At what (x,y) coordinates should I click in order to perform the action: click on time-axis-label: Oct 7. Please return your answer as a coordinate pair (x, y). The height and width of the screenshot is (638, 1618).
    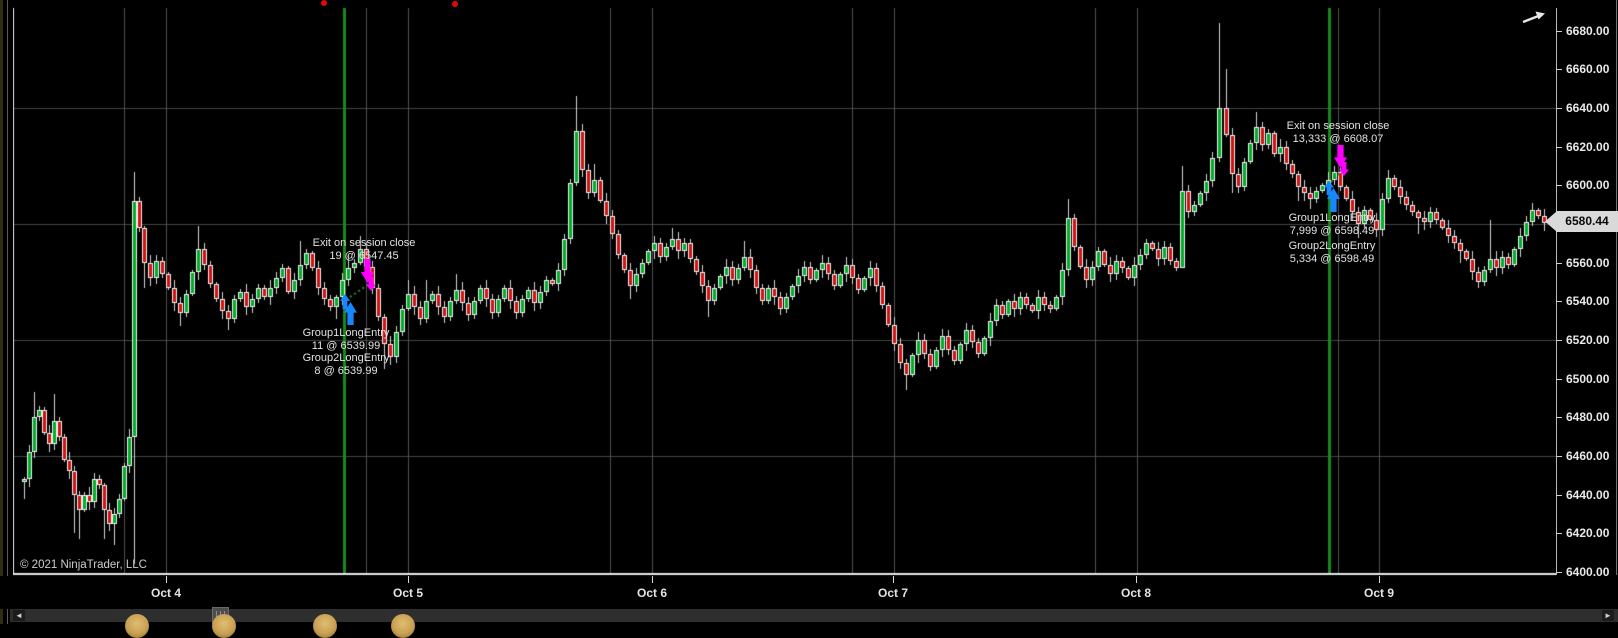
    Looking at the image, I should click on (893, 593).